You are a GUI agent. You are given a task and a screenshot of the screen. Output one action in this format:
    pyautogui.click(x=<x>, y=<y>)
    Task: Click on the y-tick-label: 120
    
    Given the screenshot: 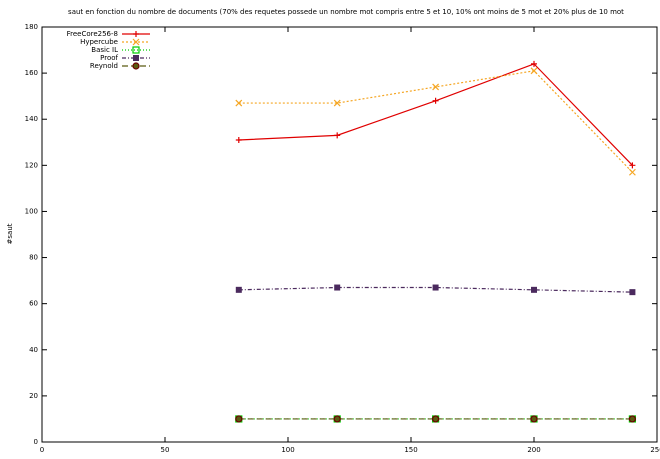 What is the action you would take?
    pyautogui.click(x=31, y=165)
    